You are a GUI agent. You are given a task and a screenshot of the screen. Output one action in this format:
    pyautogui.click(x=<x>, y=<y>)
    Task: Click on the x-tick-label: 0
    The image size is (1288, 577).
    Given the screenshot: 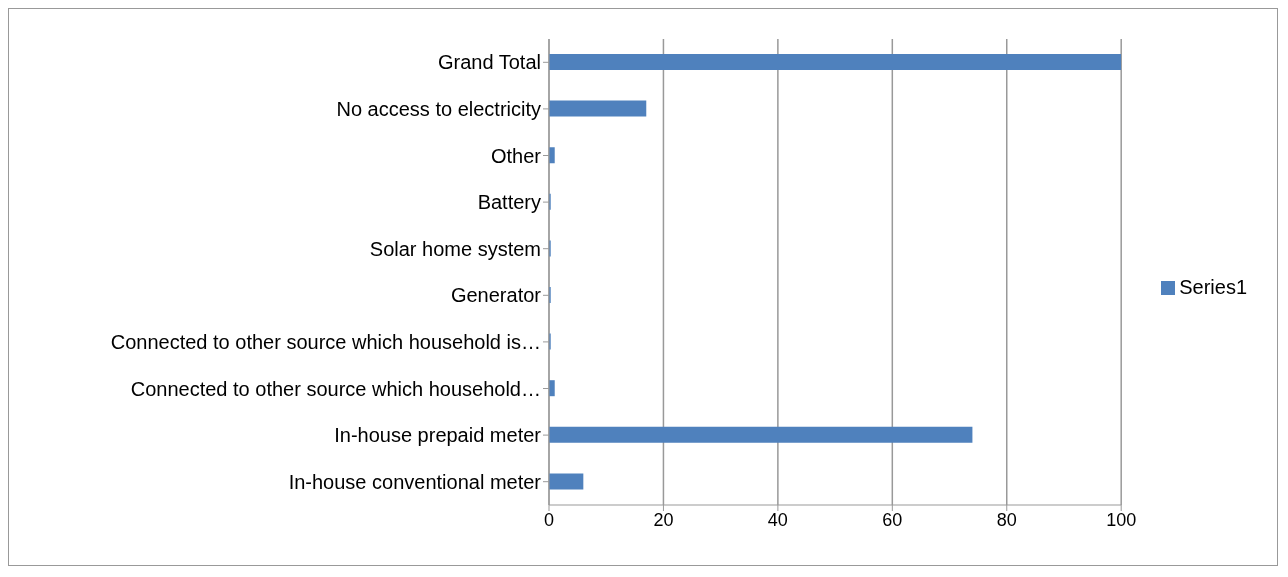 What is the action you would take?
    pyautogui.click(x=549, y=519)
    